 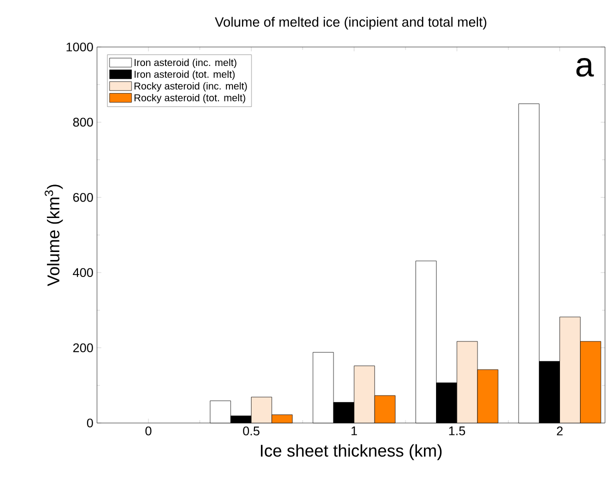 I want to click on chart-title: Volume of melted ice (incipient and total melt), so click(x=350, y=23).